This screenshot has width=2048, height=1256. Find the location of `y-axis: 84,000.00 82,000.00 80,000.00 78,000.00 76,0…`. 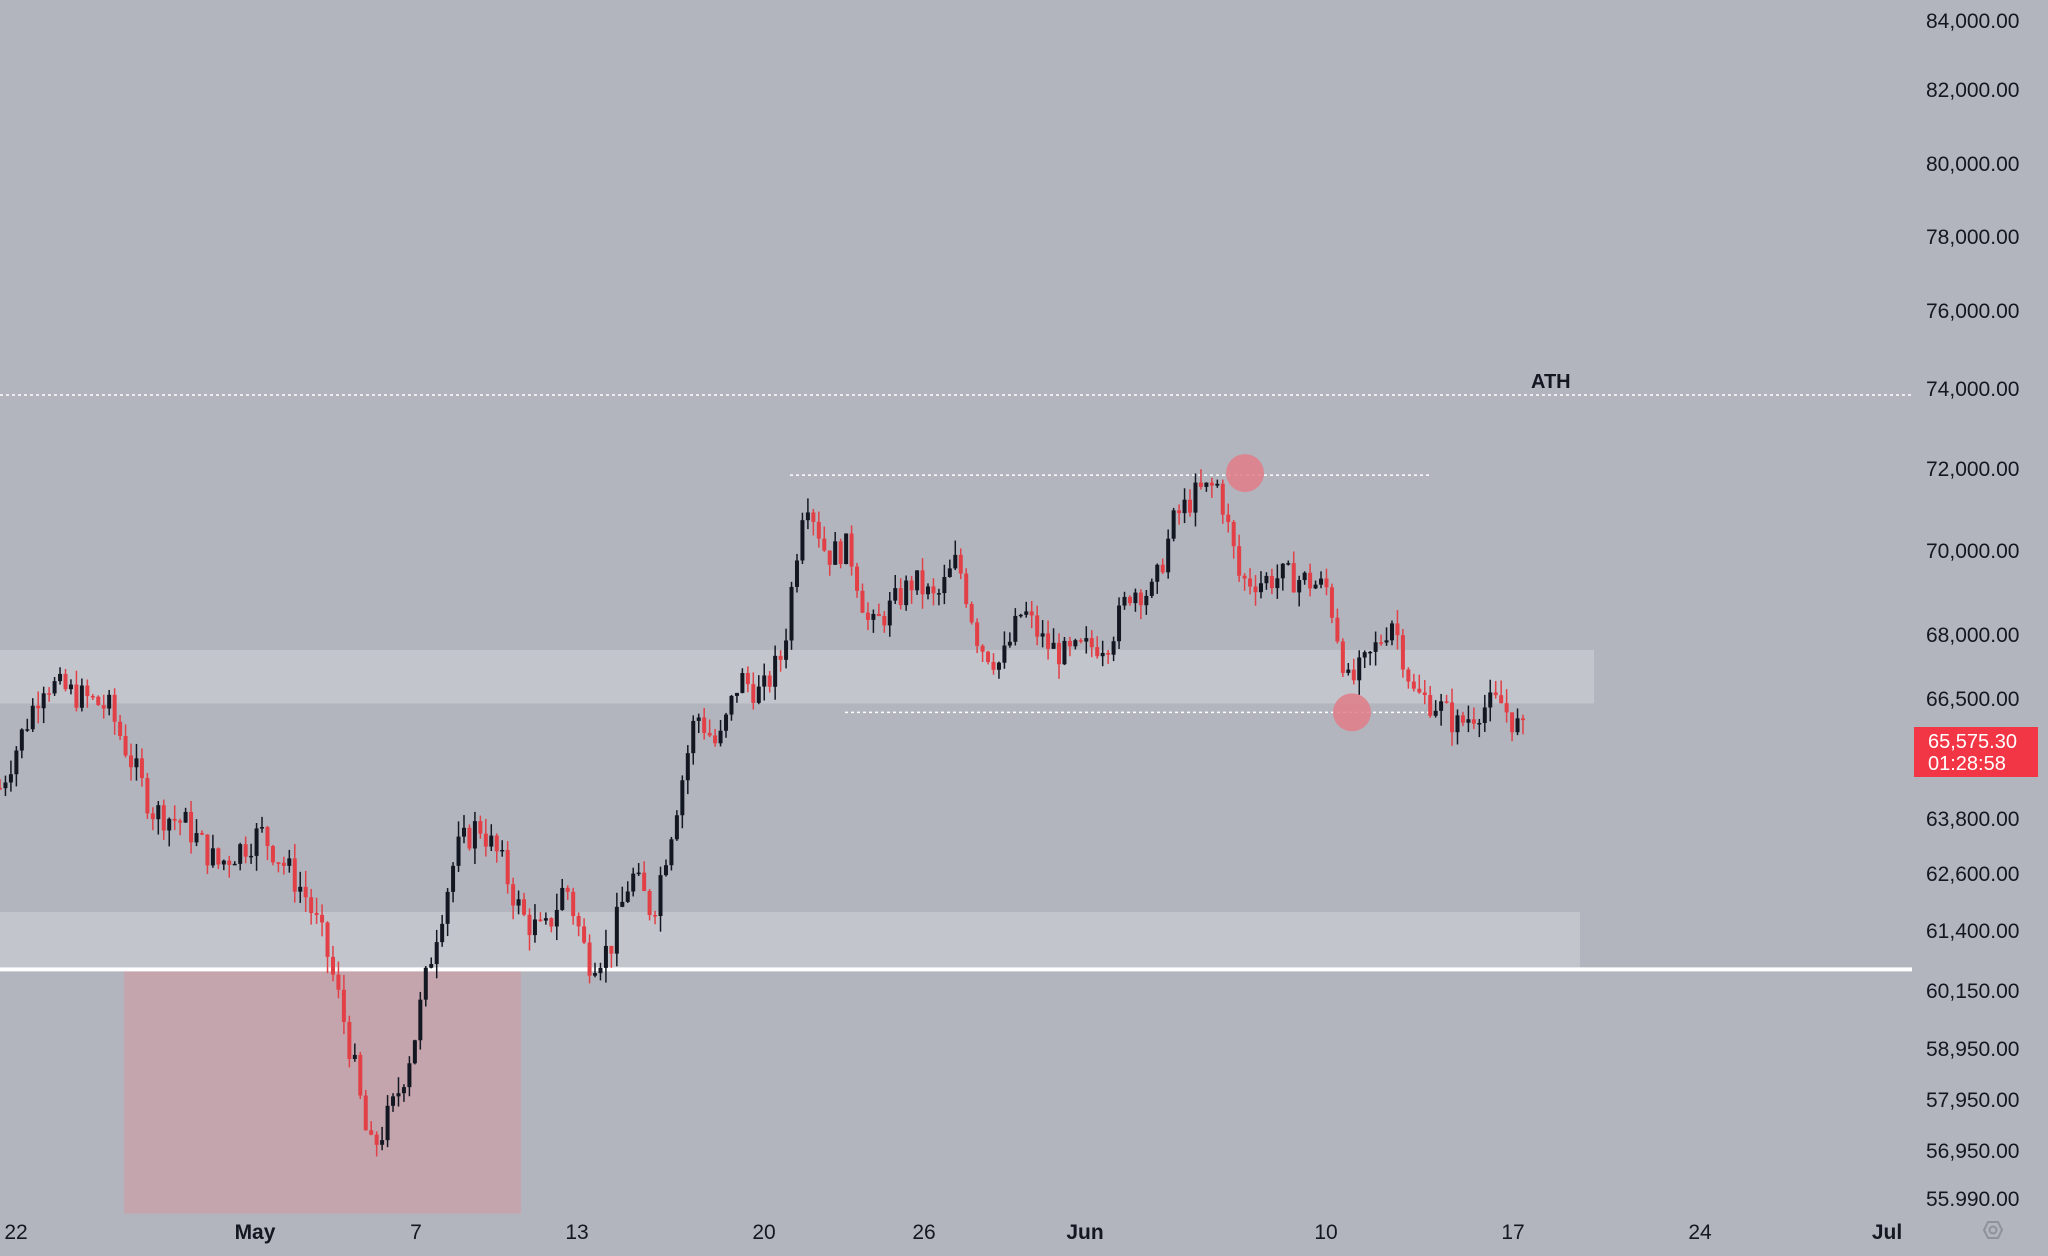

y-axis: 84,000.00 82,000.00 80,000.00 78,000.00 76,0… is located at coordinates (1972, 610).